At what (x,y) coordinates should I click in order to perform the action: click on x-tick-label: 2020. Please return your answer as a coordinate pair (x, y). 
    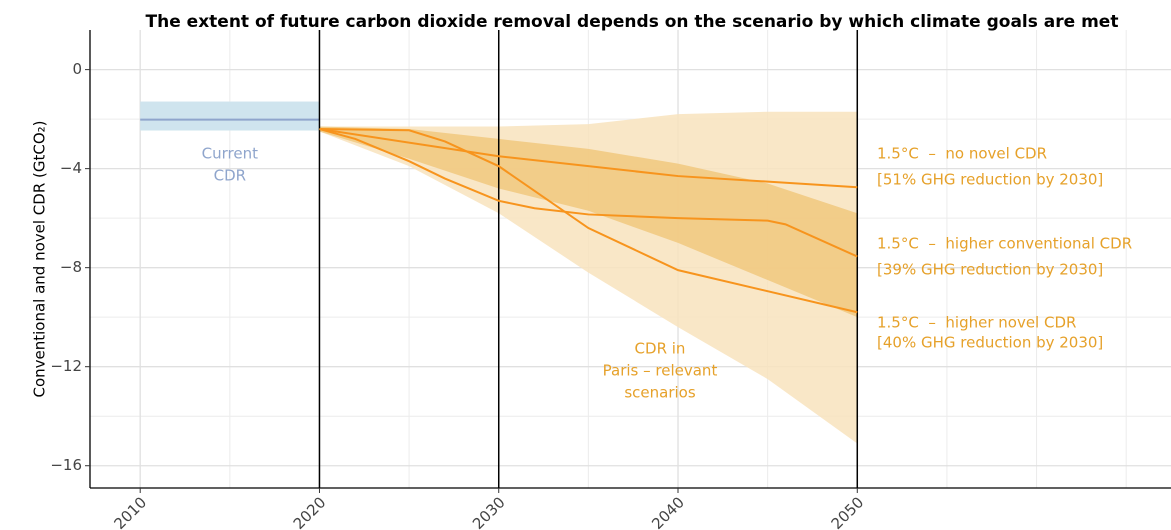
    Looking at the image, I should click on (310, 511).